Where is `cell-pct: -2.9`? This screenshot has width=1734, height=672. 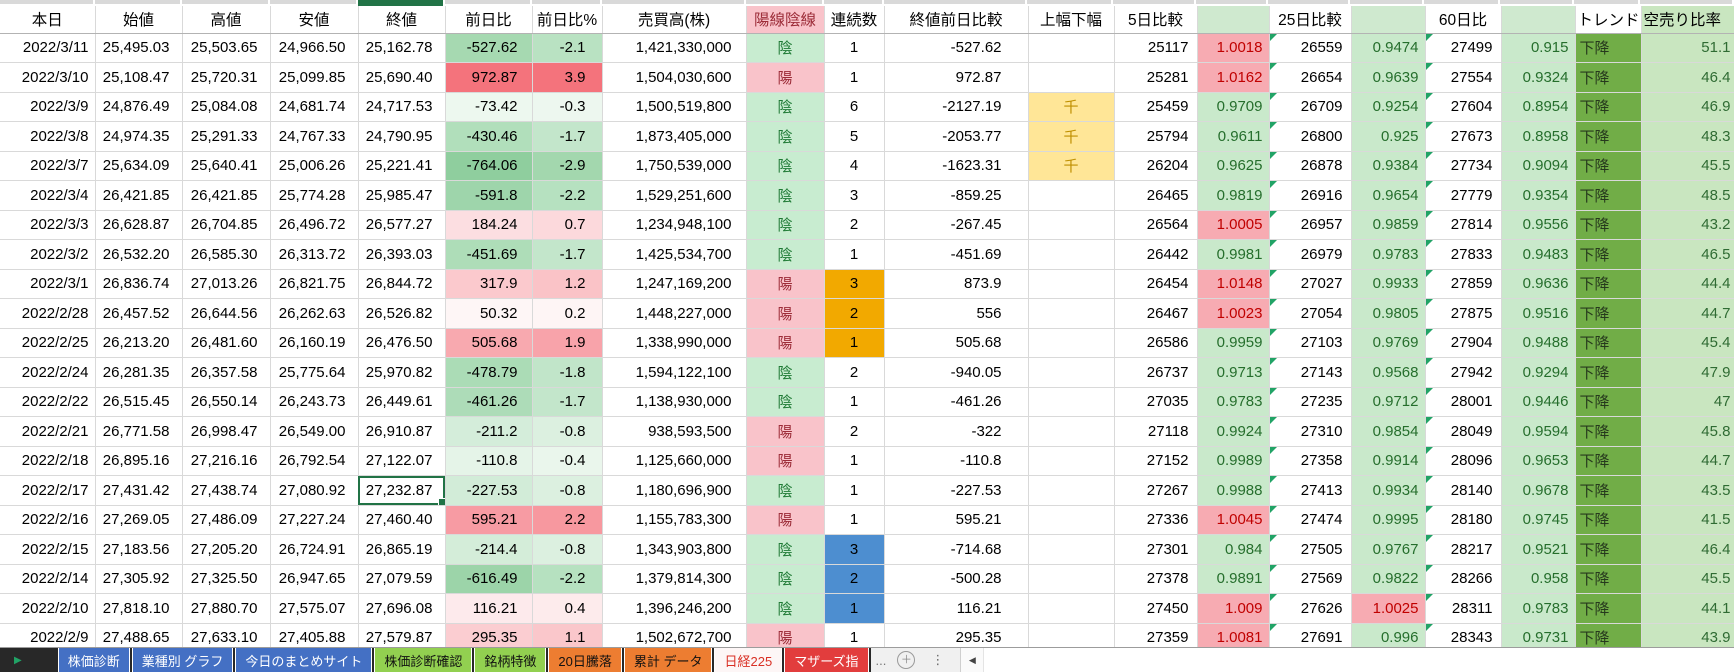 cell-pct: -2.9 is located at coordinates (567, 166).